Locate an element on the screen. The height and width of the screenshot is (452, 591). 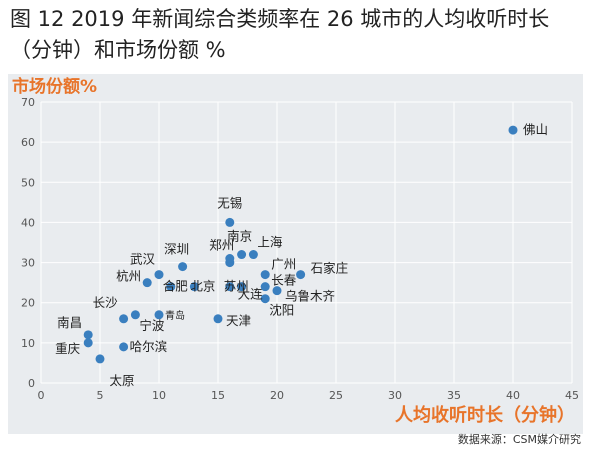
point-label: 武汉 is located at coordinates (143, 259).